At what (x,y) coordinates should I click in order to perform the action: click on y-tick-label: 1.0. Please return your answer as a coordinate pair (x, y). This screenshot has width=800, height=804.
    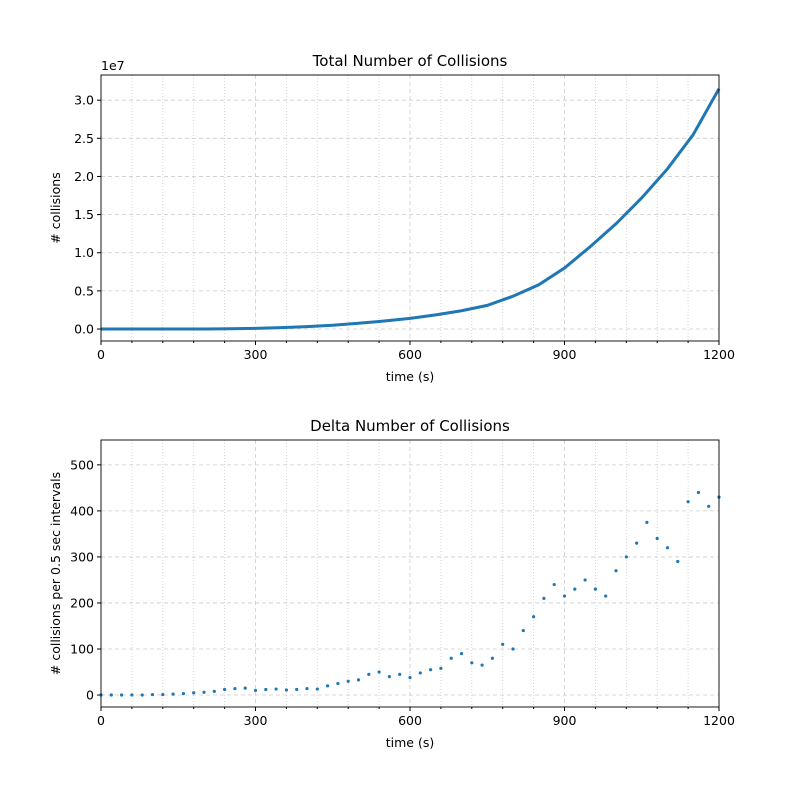
    Looking at the image, I should click on (84, 252).